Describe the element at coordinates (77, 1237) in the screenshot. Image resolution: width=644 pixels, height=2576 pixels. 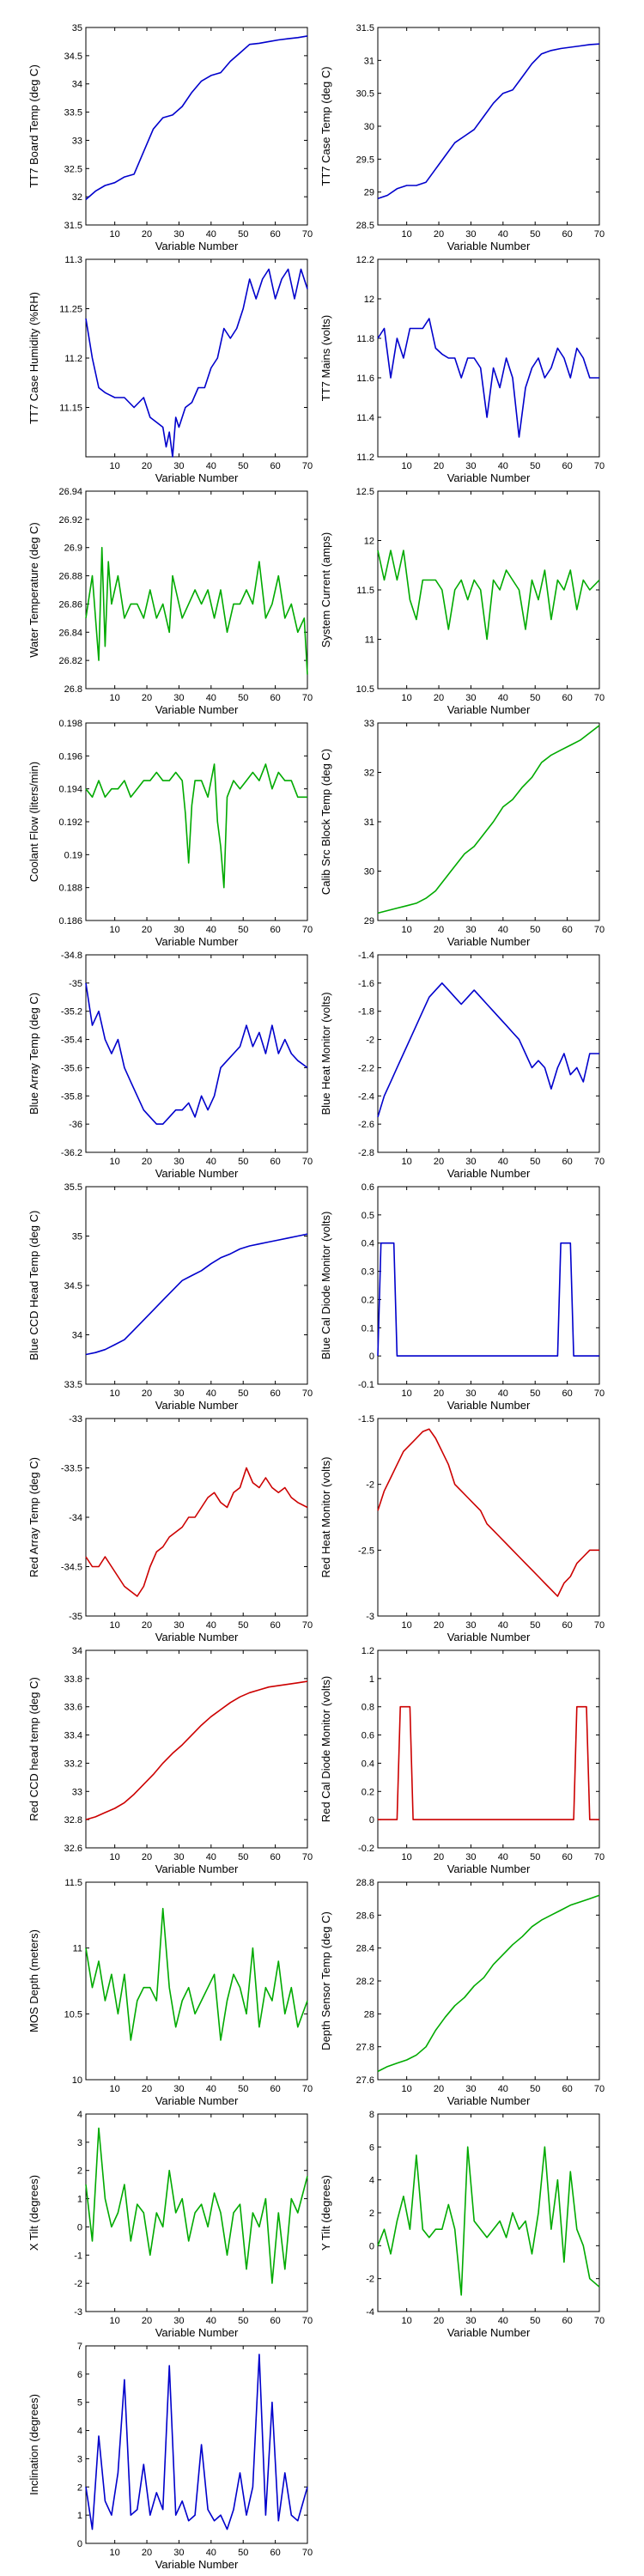
I see `y-tick-label: 35` at that location.